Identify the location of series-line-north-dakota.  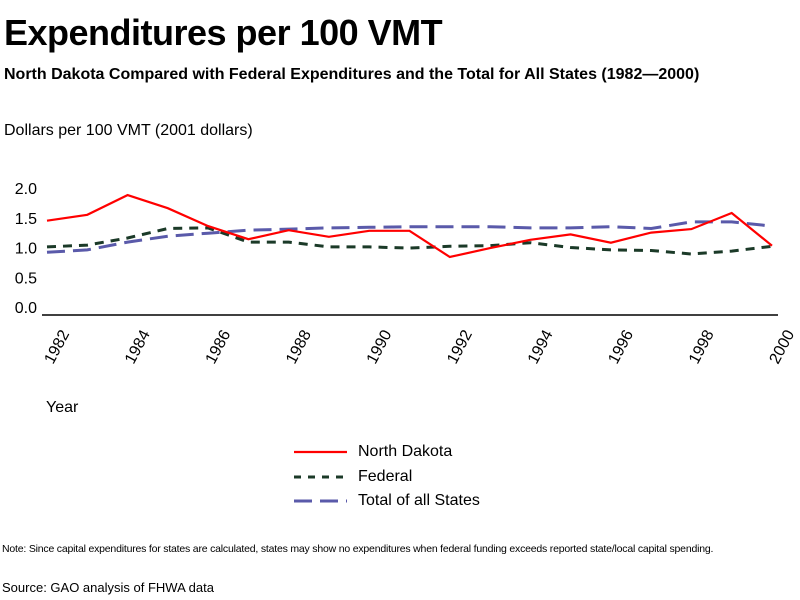
(409, 226).